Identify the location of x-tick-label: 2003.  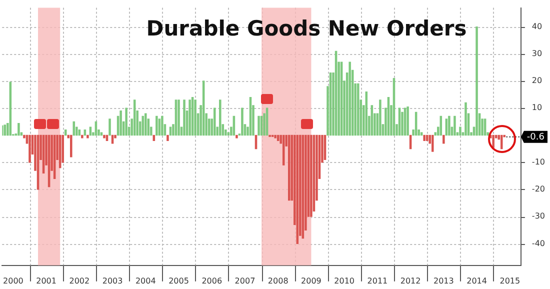
(112, 281).